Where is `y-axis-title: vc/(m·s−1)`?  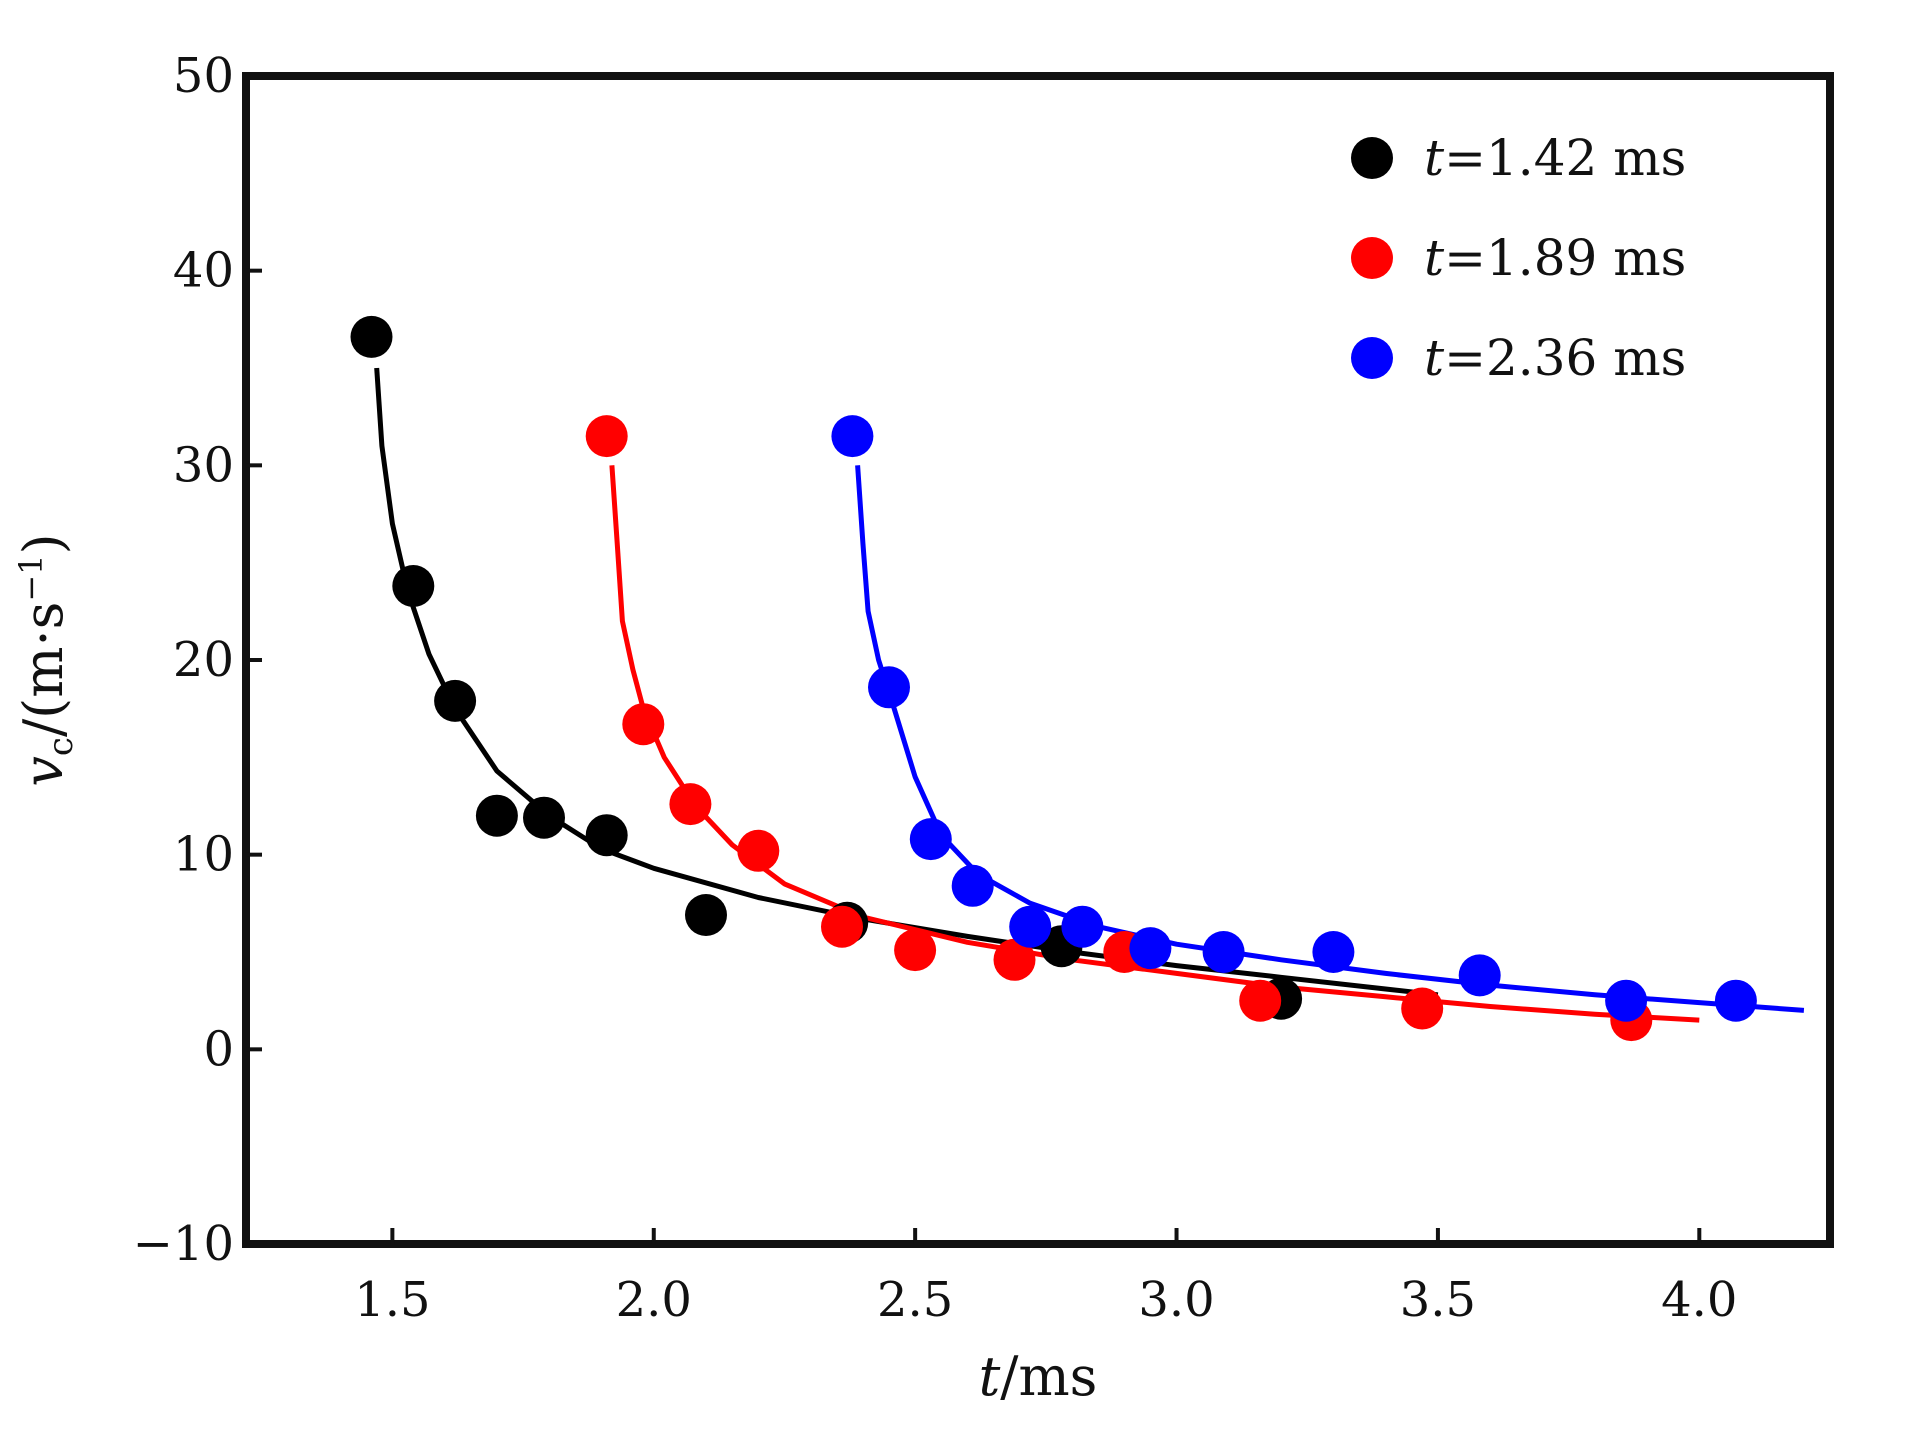
y-axis-title: vc/(m·s−1) is located at coordinates (46, 659).